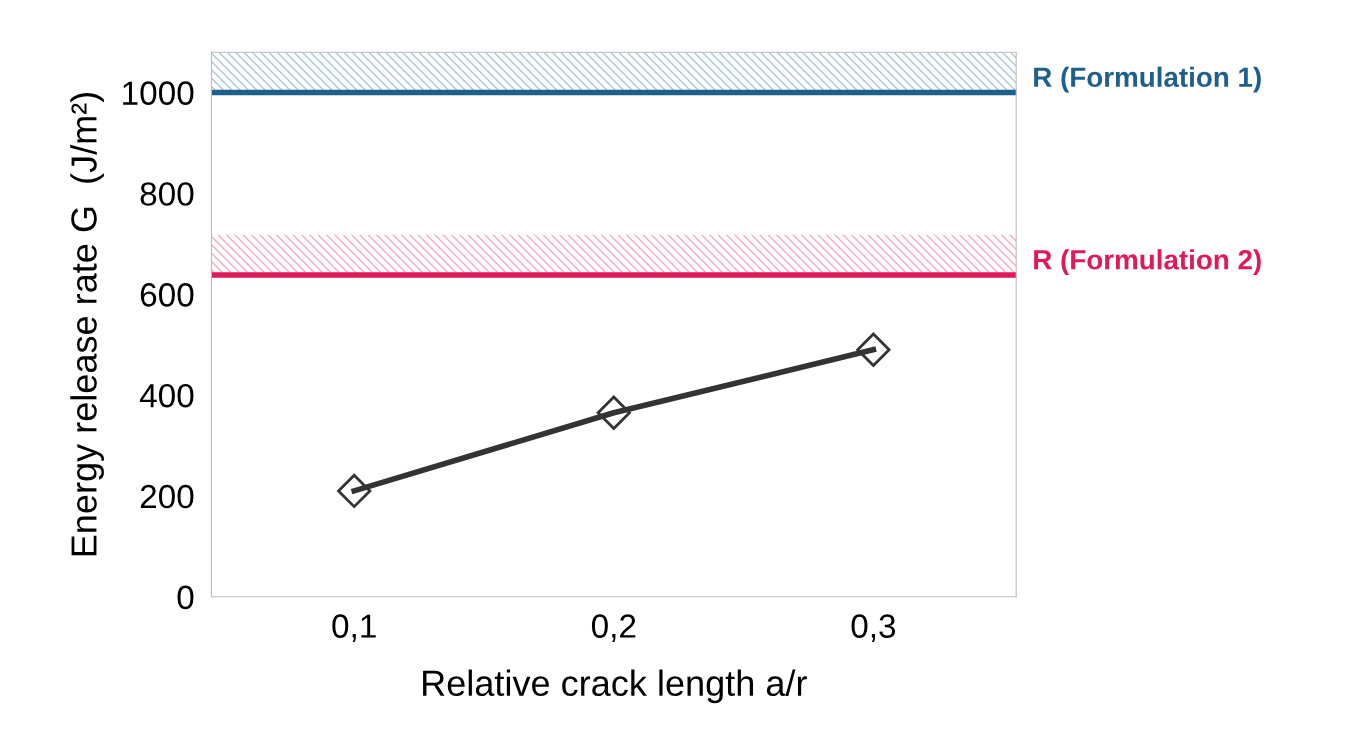 The width and height of the screenshot is (1364, 746). I want to click on y-axis-title: Energy release rate G (J/m²), so click(87, 324).